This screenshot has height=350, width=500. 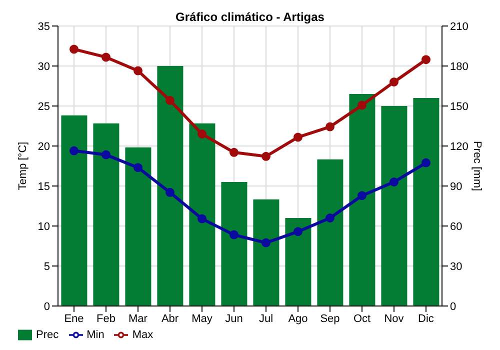 I want to click on y2-tick-label: 120, so click(x=459, y=146).